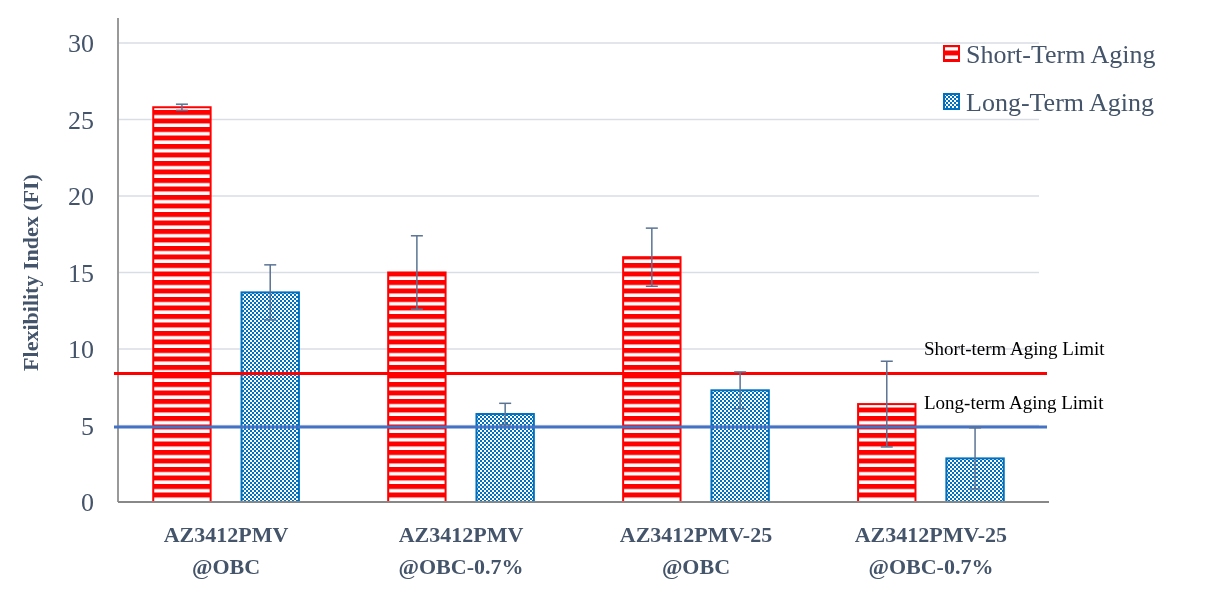 This screenshot has height=594, width=1212. I want to click on legend-label: Short-Term Aging, so click(1061, 55).